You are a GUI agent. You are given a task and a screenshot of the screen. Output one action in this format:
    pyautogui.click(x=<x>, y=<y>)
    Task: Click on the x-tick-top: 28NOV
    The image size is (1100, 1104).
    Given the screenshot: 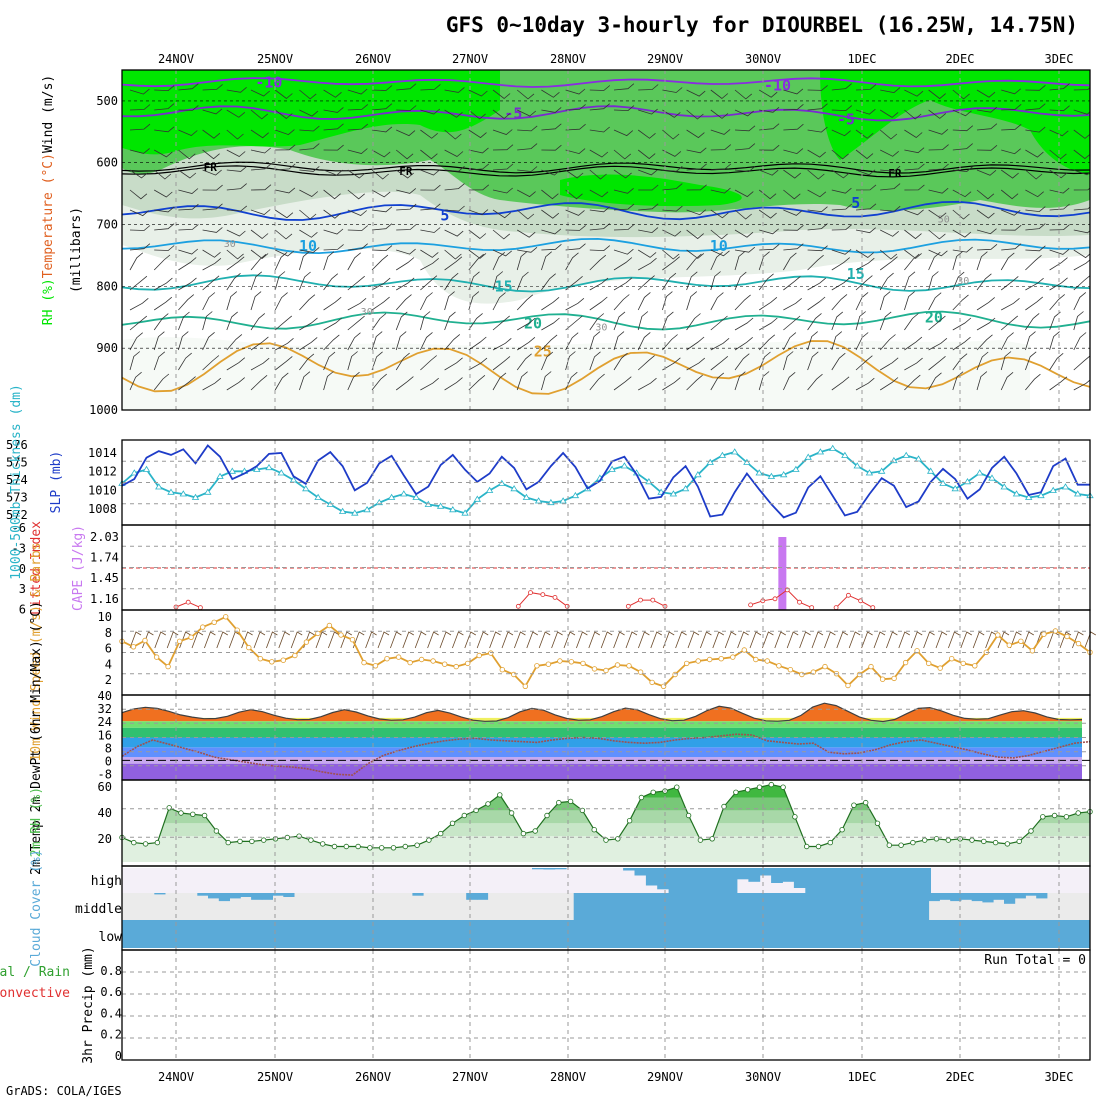 What is the action you would take?
    pyautogui.click(x=568, y=59)
    